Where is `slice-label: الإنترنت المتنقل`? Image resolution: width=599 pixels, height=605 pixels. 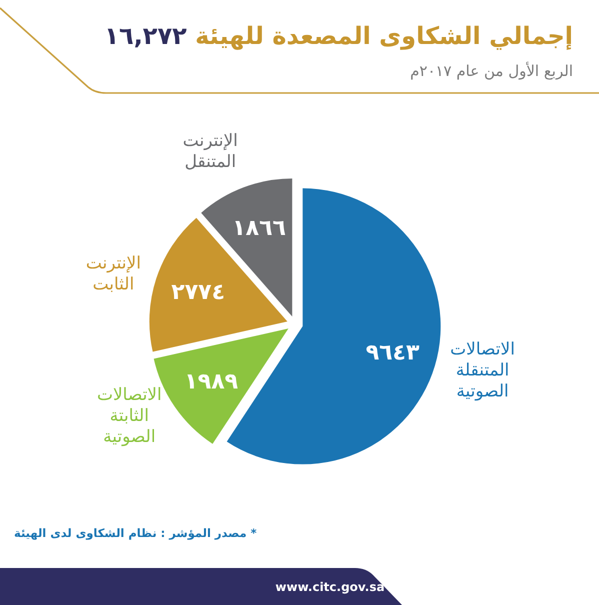 slice-label: الإنترنت المتنقل is located at coordinates (210, 151).